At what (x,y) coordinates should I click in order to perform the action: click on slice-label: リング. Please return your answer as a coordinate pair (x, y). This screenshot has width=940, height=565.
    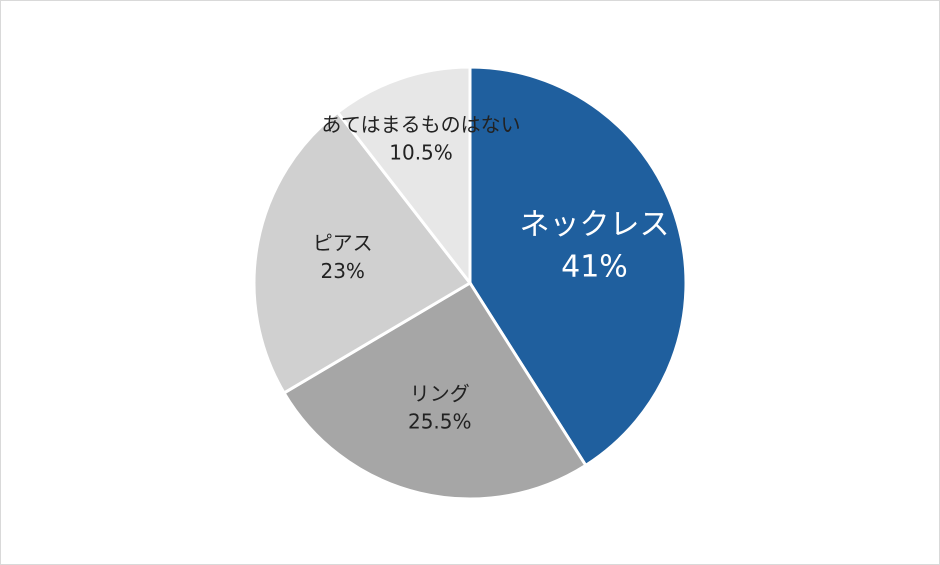
    Looking at the image, I should click on (440, 394).